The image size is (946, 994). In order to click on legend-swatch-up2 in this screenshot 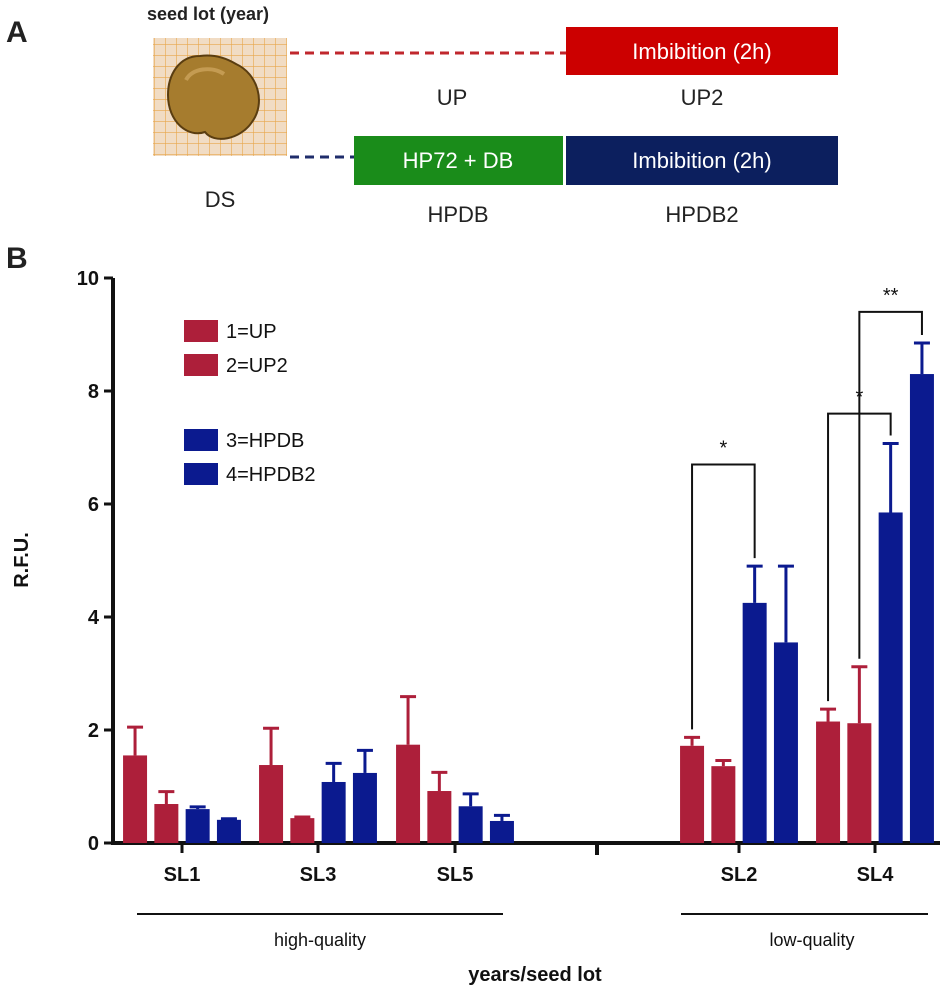, I will do `click(201, 365)`.